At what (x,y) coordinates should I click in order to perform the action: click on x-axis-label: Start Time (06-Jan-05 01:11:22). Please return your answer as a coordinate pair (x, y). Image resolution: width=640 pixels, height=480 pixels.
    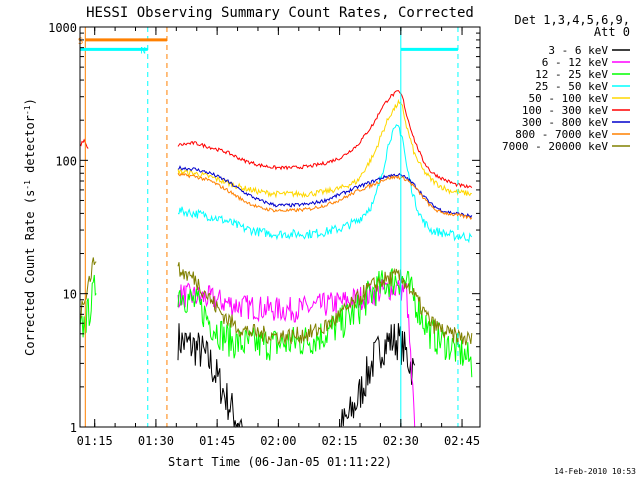
    Looking at the image, I should click on (280, 462).